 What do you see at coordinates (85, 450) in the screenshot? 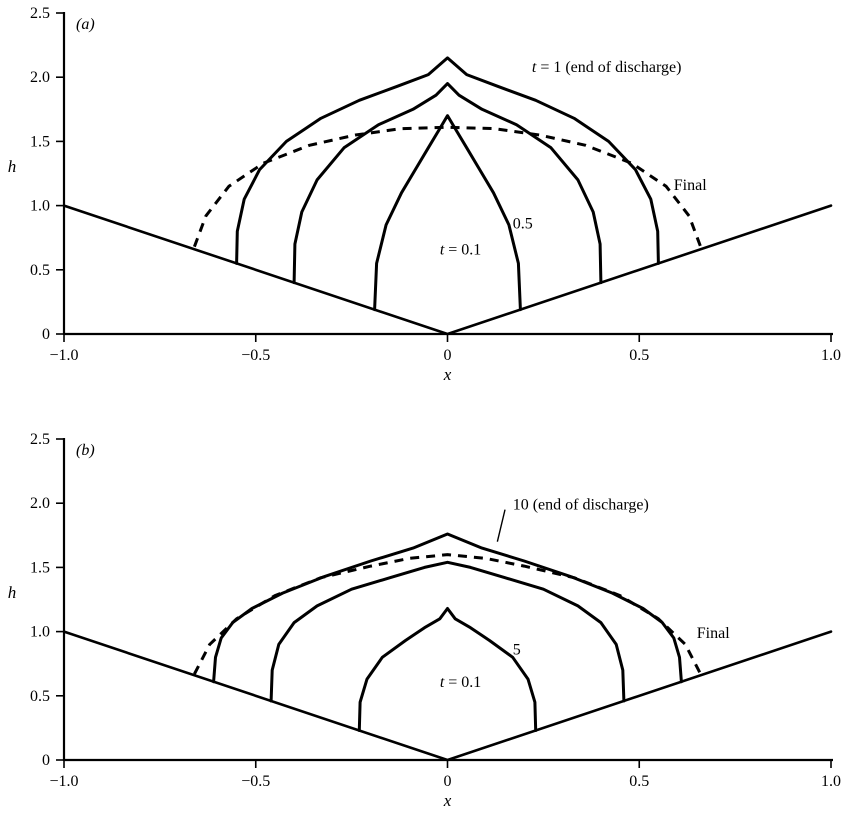
I see `panel-label: (b)` at bounding box center [85, 450].